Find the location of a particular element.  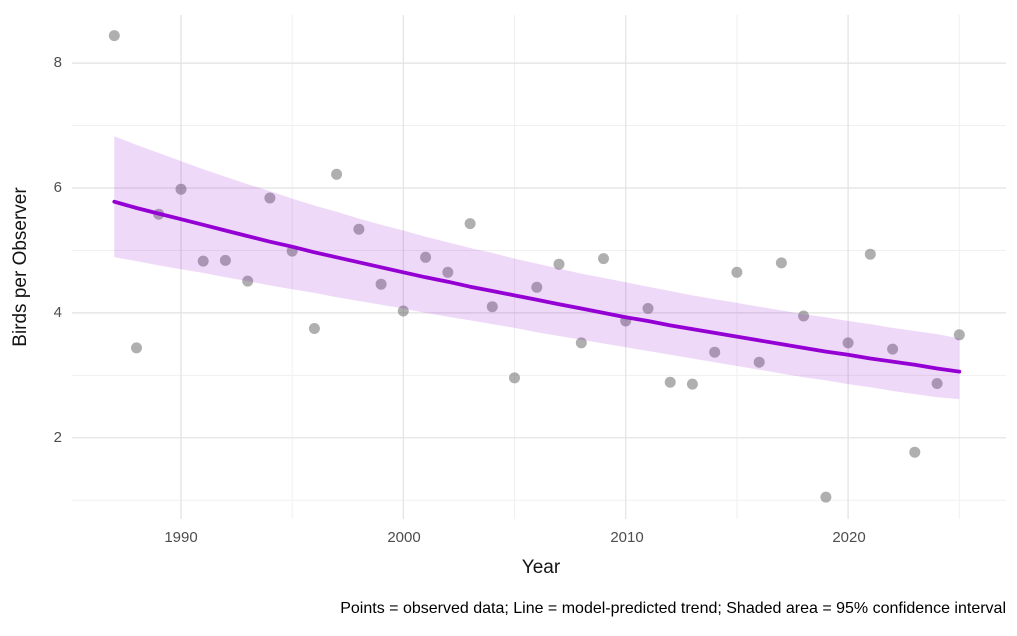

y-tick-label-8: 8 is located at coordinates (57, 62).